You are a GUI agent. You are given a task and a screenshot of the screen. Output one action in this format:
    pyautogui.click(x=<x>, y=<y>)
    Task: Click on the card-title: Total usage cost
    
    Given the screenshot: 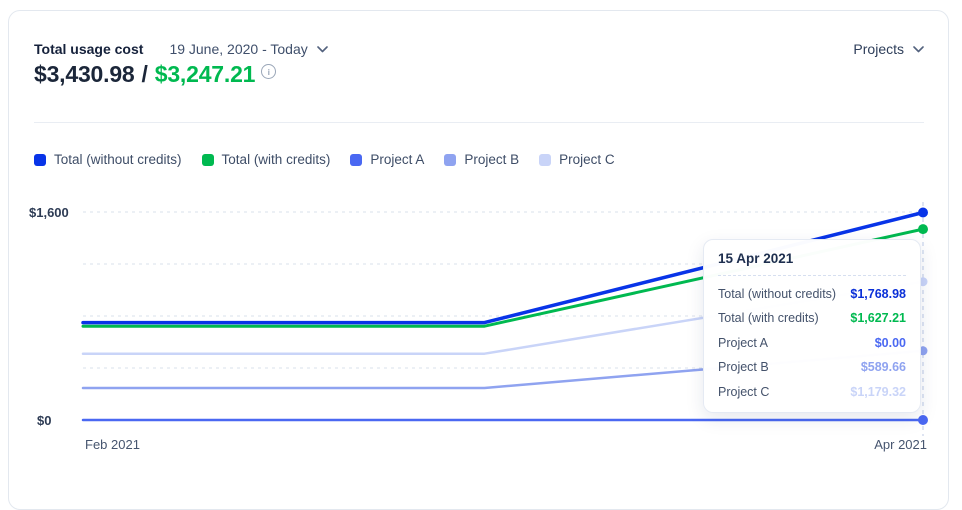 What is the action you would take?
    pyautogui.click(x=89, y=49)
    